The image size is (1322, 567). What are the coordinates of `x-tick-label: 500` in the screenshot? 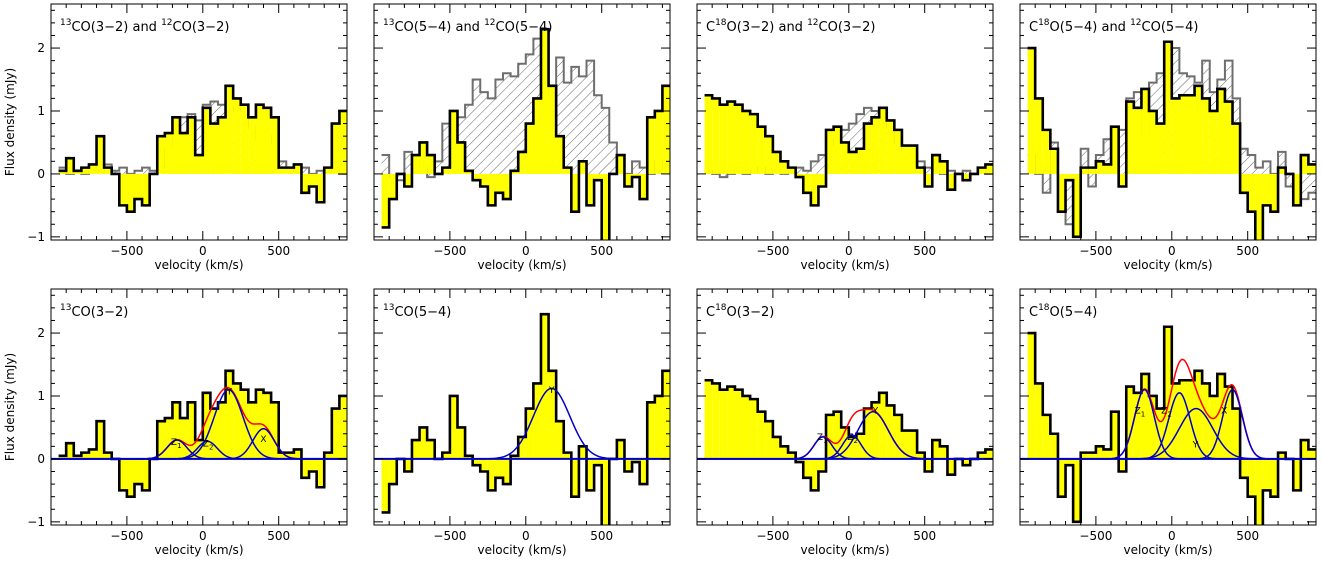 It's located at (601, 251).